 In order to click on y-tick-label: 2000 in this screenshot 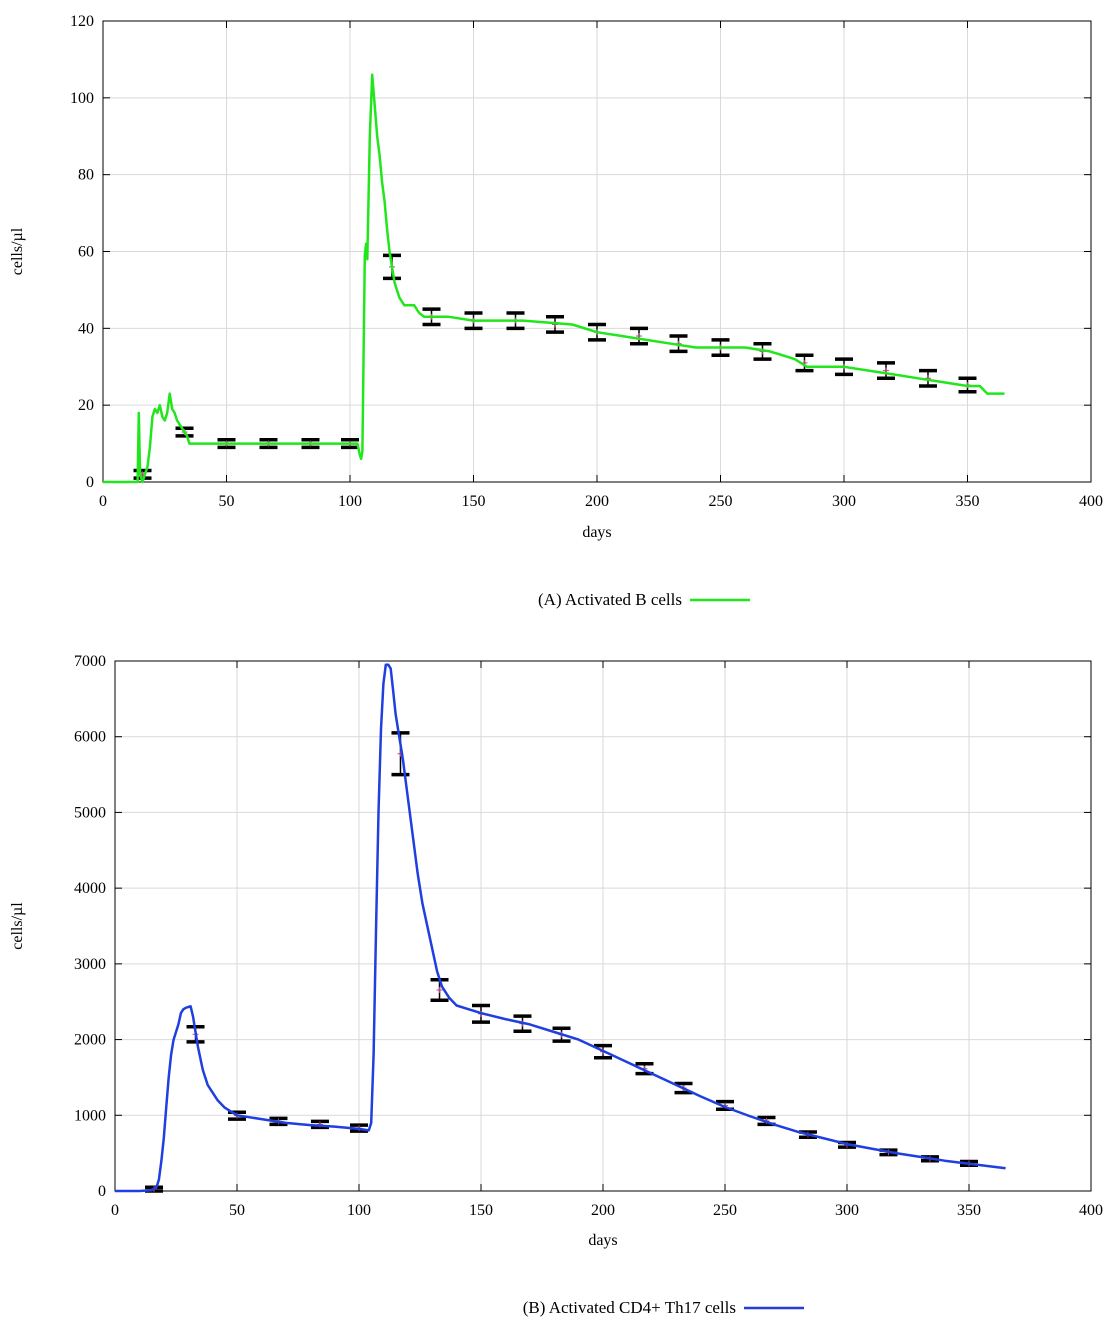, I will do `click(90, 1040)`.